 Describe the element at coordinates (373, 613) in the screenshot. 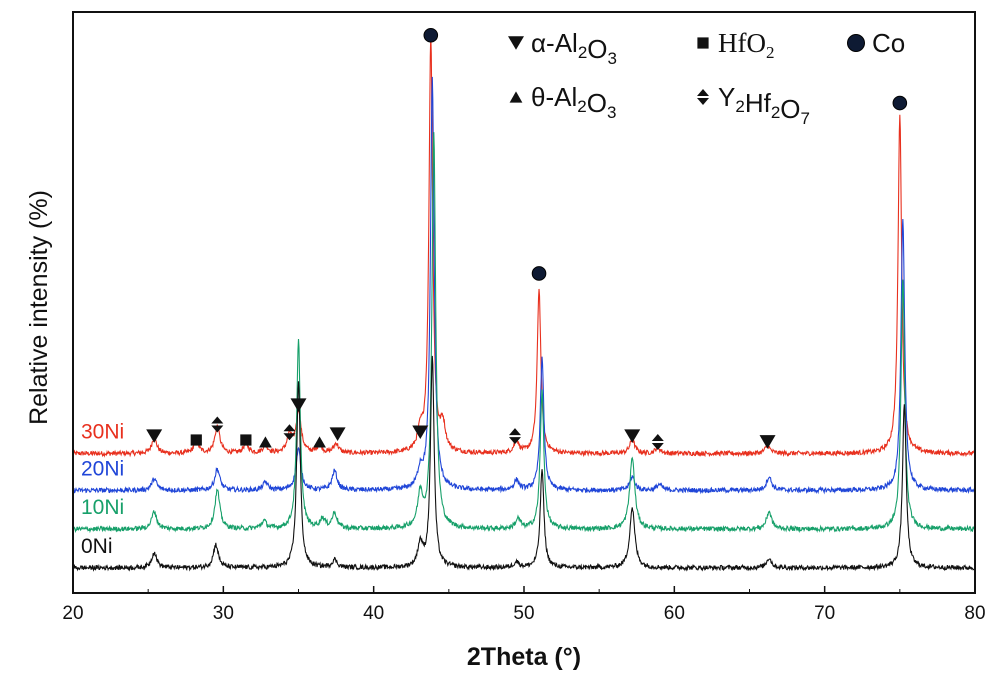

I see `x-tick-label-40: 40` at that location.